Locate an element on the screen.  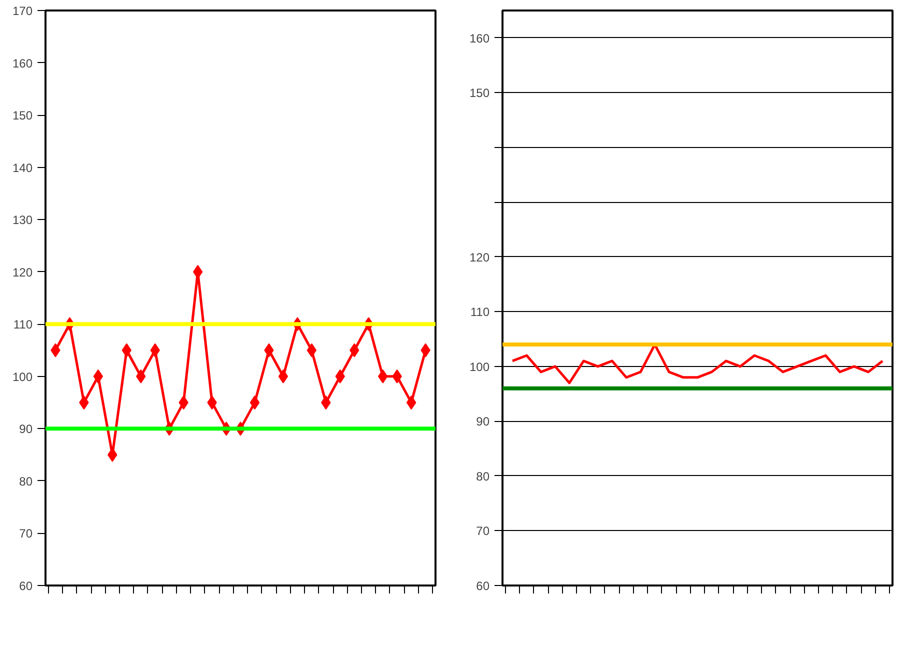
y-tick-label: 130 is located at coordinates (22, 220).